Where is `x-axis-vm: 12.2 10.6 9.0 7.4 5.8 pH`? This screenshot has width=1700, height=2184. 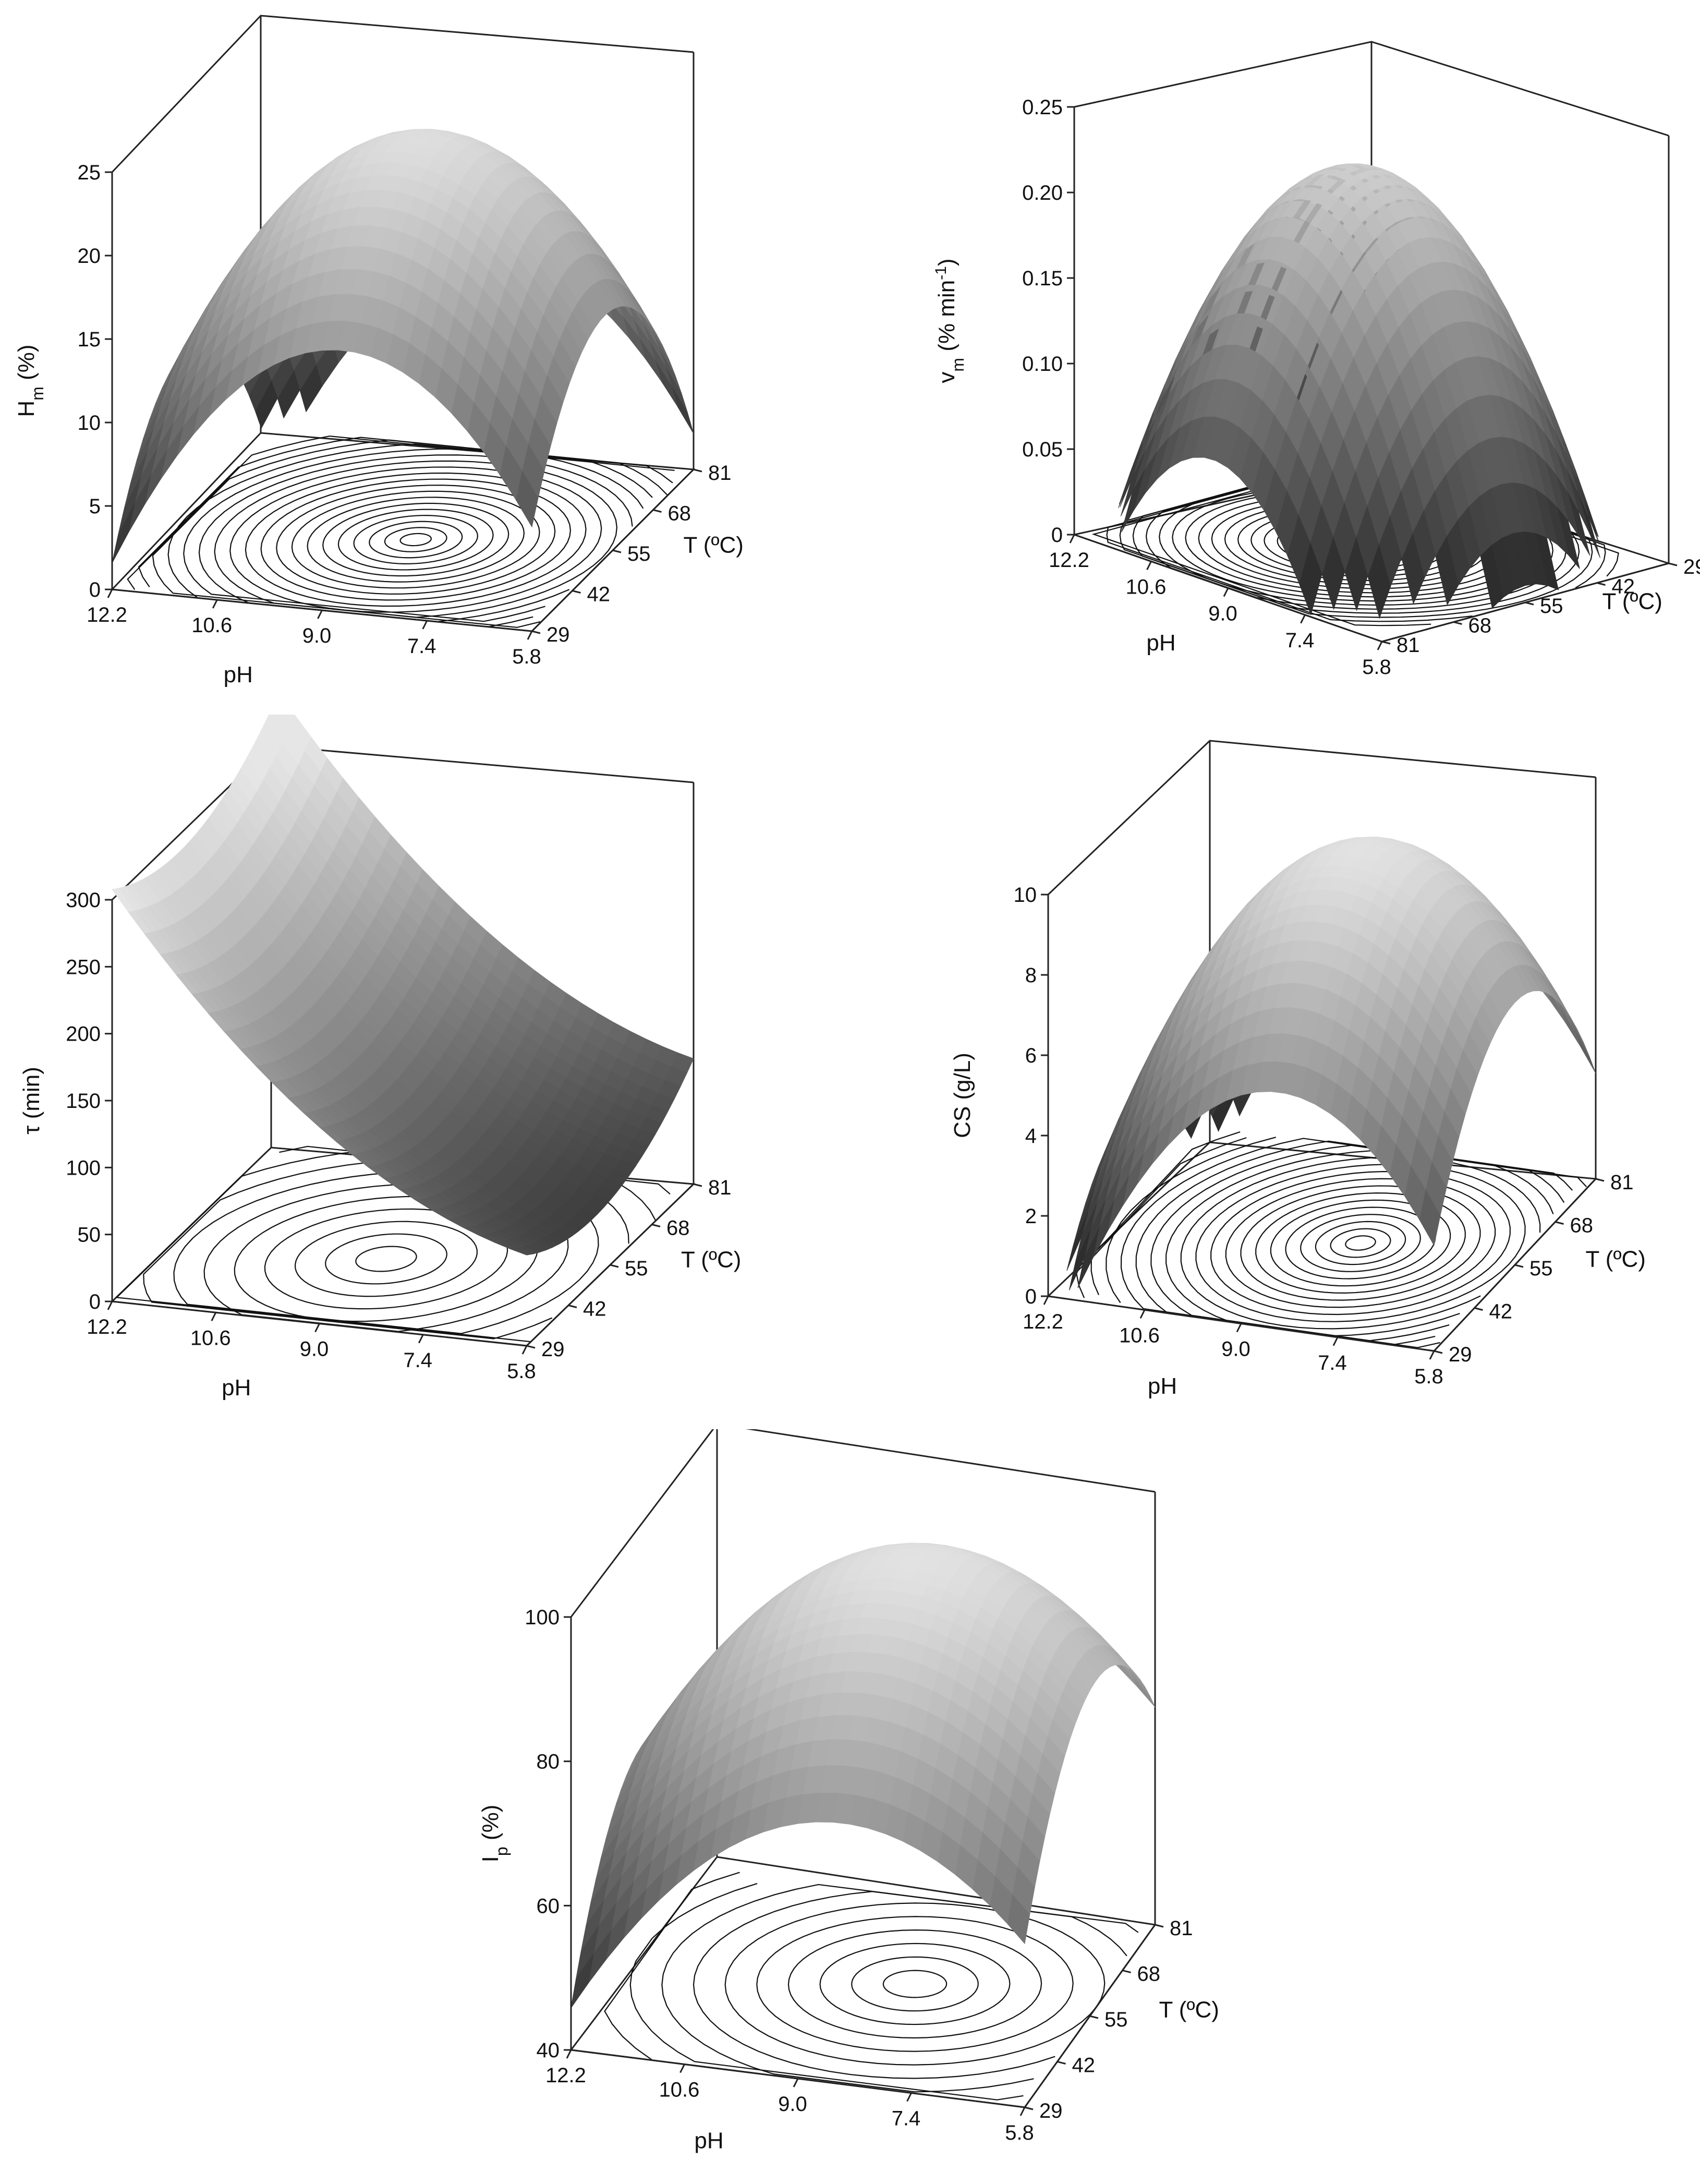
x-axis-vm: 12.2 10.6 9.0 7.4 5.8 pH is located at coordinates (1220, 606).